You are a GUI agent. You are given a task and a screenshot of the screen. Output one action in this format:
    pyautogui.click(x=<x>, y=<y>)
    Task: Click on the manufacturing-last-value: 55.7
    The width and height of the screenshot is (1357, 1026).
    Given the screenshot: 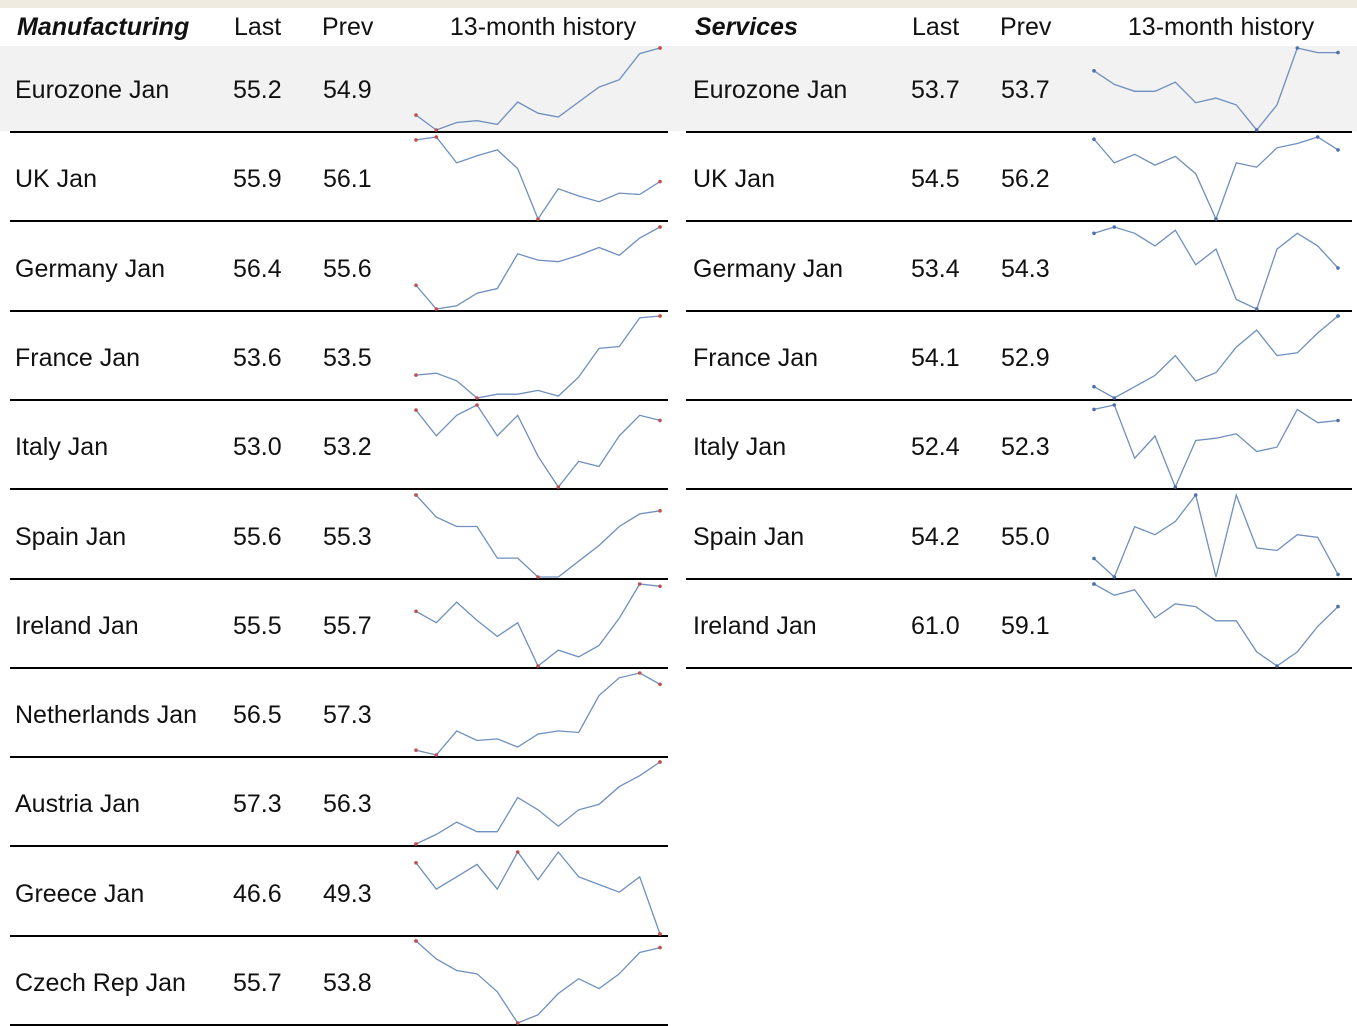 What is the action you would take?
    pyautogui.click(x=257, y=983)
    